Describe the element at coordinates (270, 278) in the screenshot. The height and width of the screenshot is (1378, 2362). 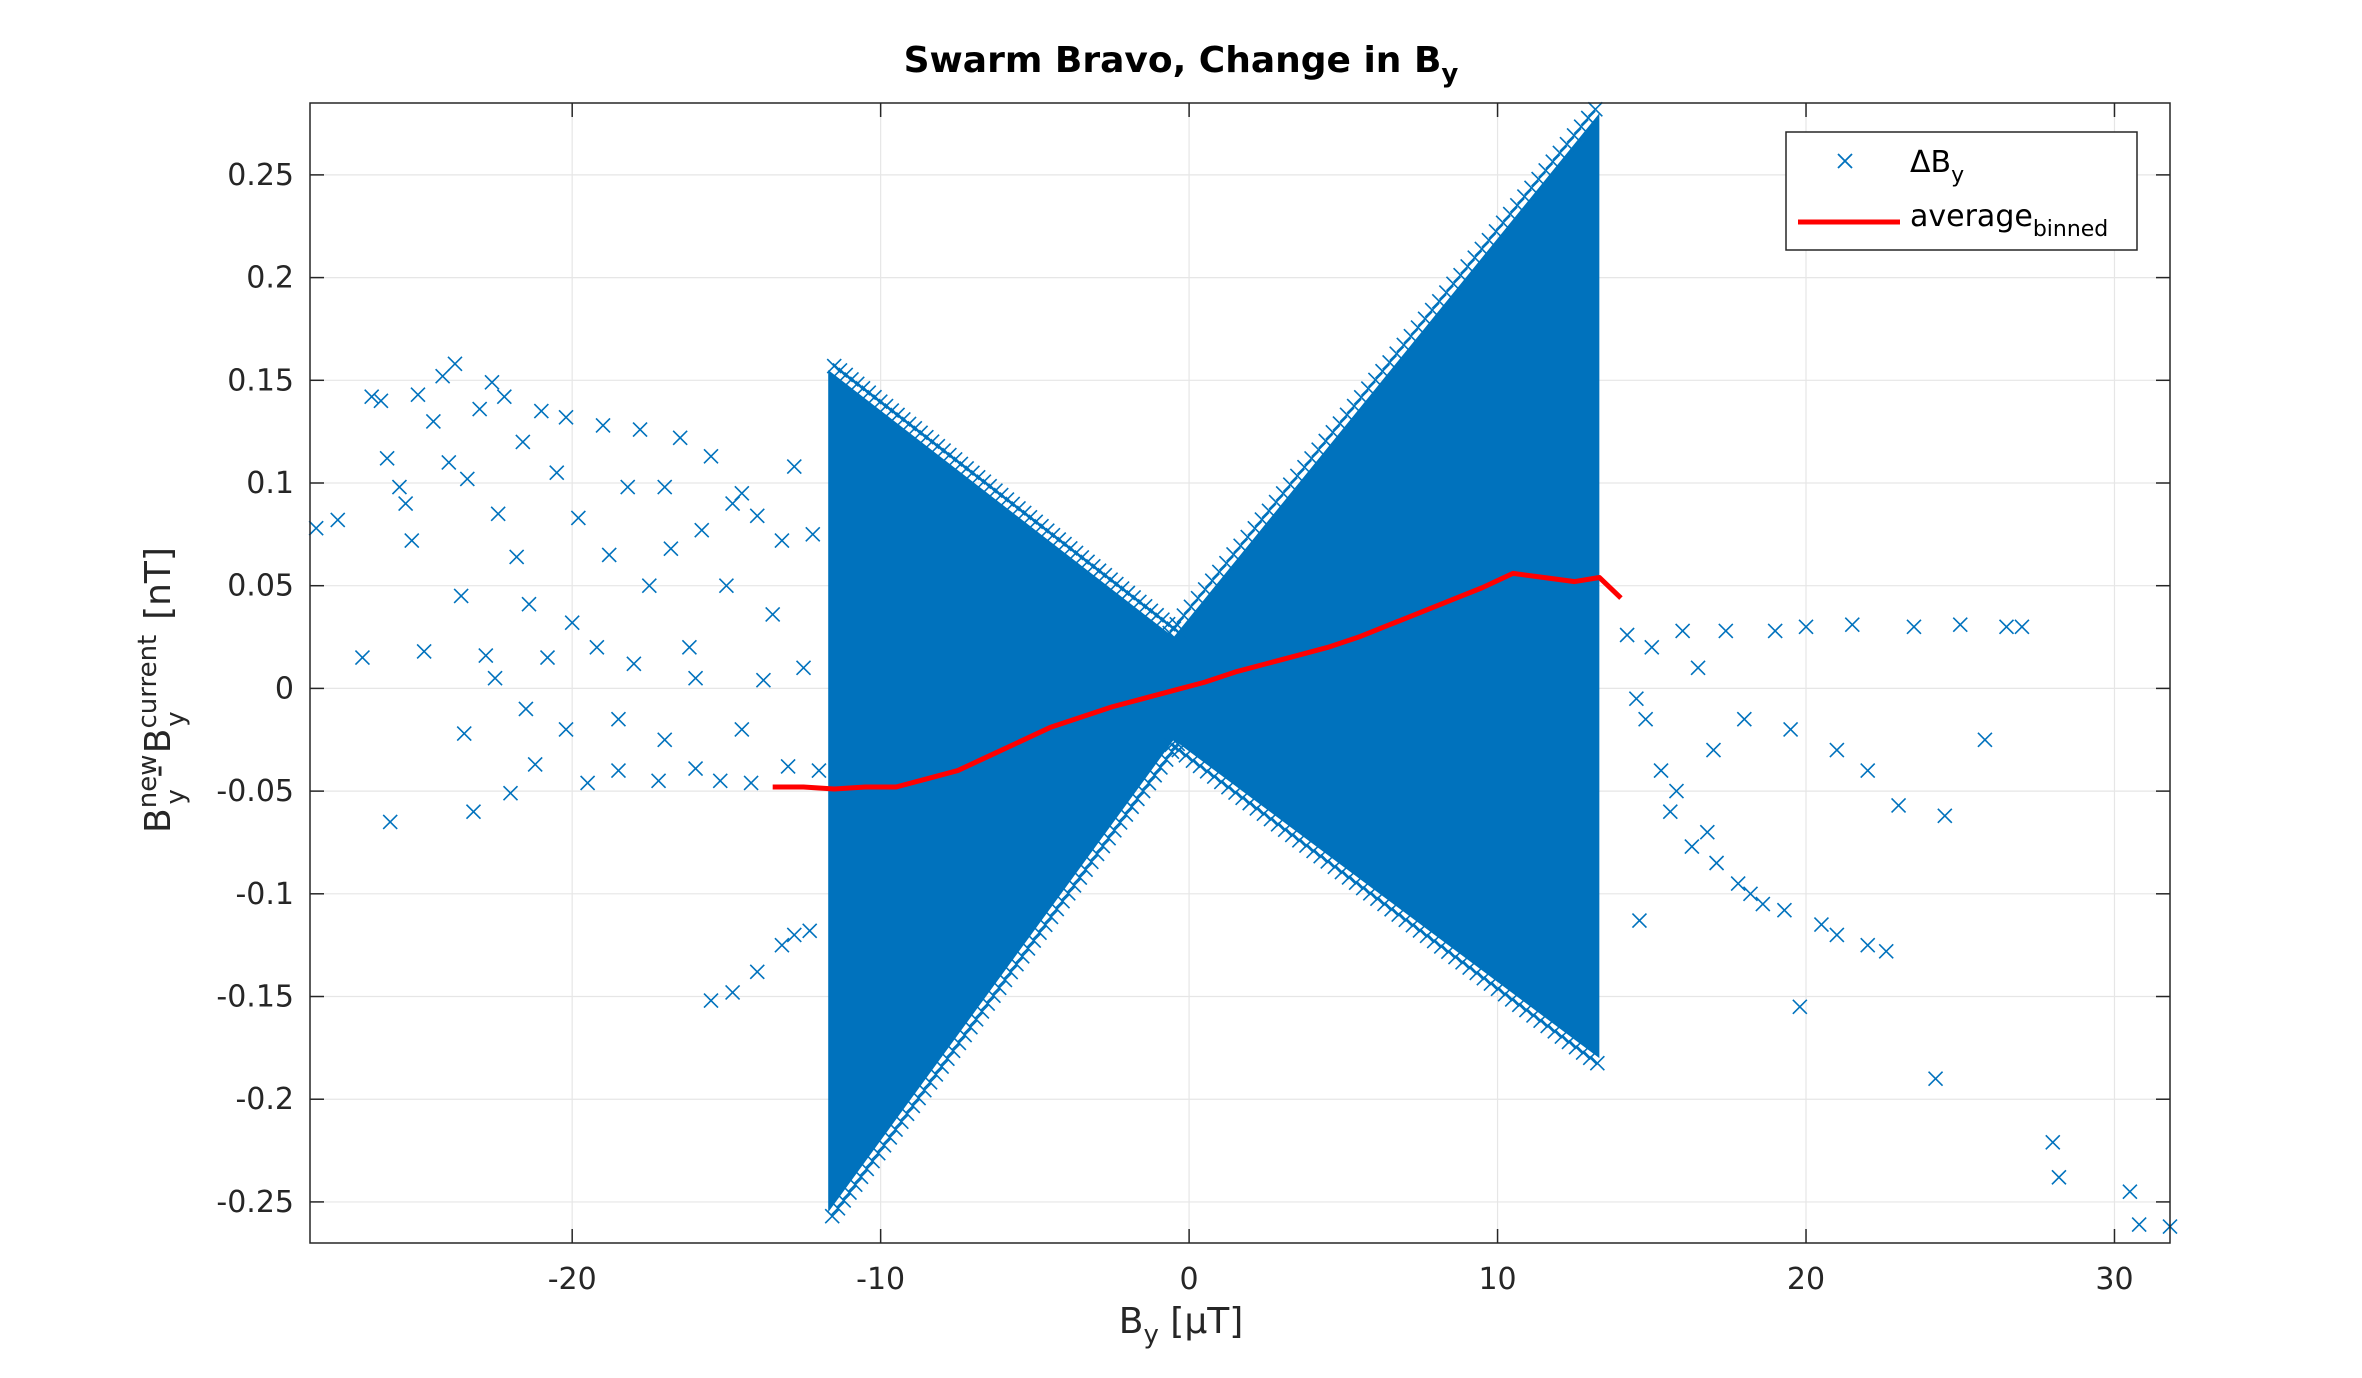
I see `y-tick-label: 0.2` at that location.